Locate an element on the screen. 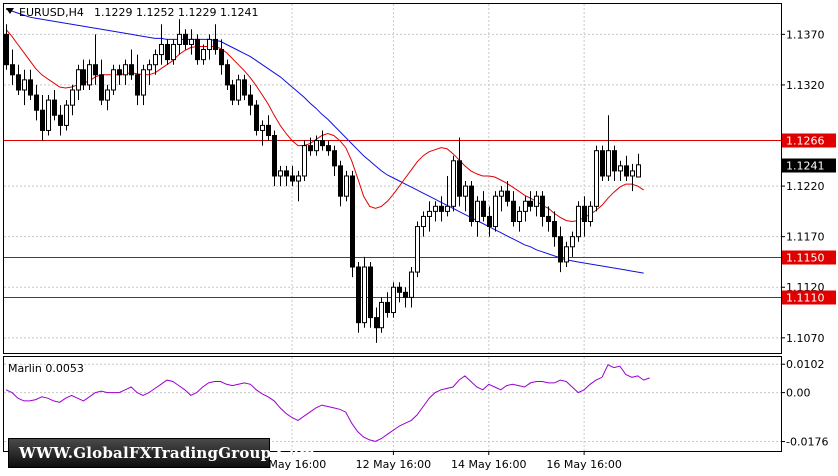 The height and width of the screenshot is (476, 838). oscillator-title: Marlin 0.0053 is located at coordinates (46, 368).